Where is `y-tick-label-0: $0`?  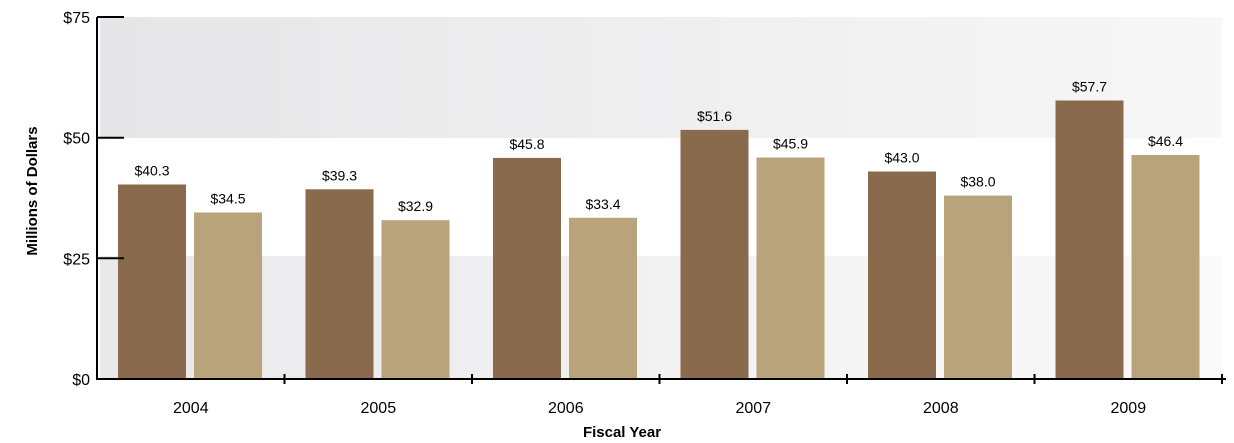
y-tick-label-0: $0 is located at coordinates (81, 380).